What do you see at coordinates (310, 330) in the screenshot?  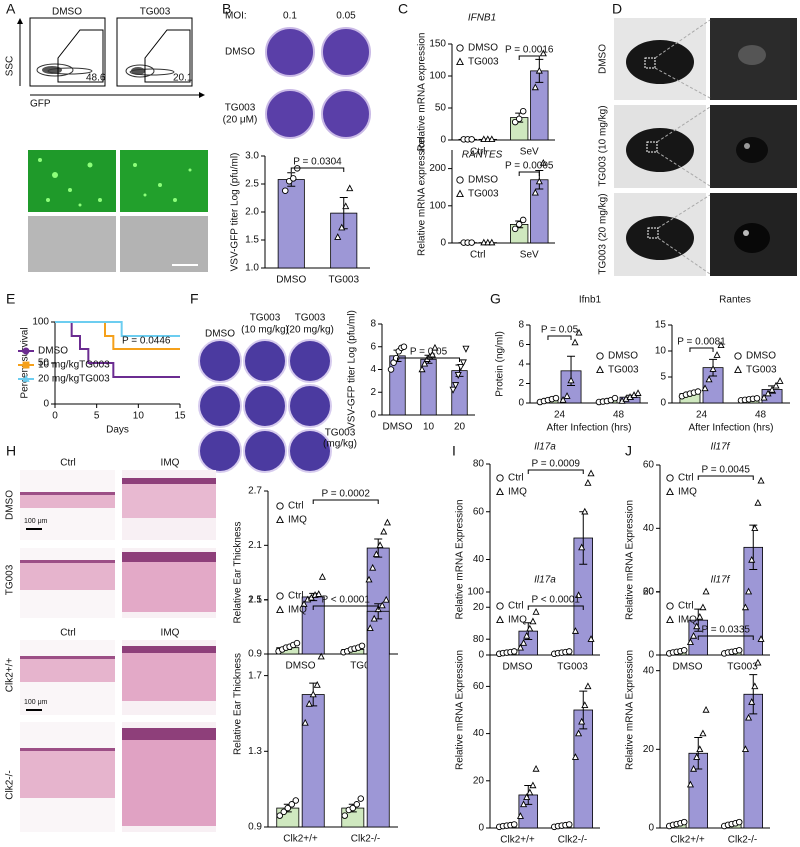 I see `column-label: (20 mg/kg)` at bounding box center [310, 330].